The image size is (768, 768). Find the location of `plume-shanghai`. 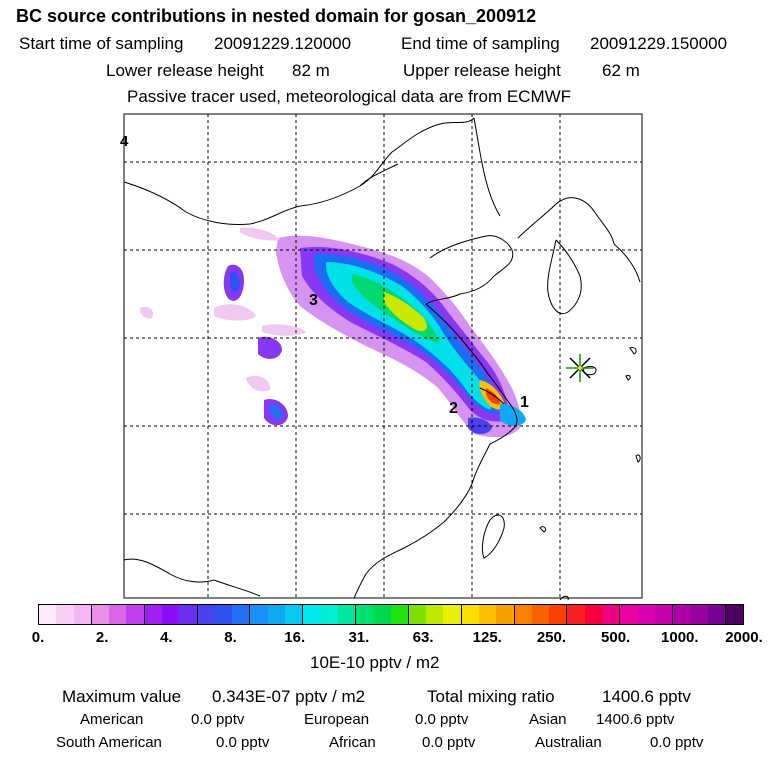

plume-shanghai is located at coordinates (513, 415).